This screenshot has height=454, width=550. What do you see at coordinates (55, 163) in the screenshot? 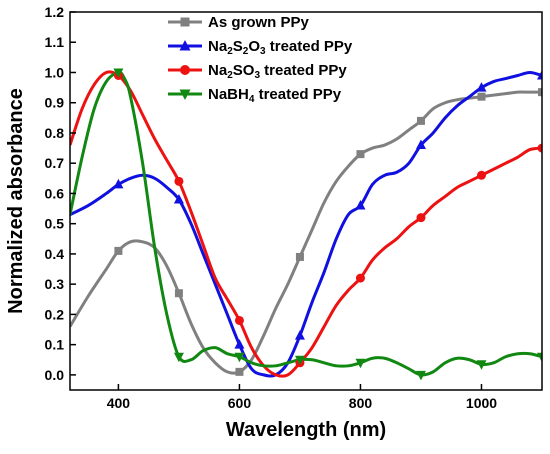
I see `y-tick-label: 0.7` at bounding box center [55, 163].